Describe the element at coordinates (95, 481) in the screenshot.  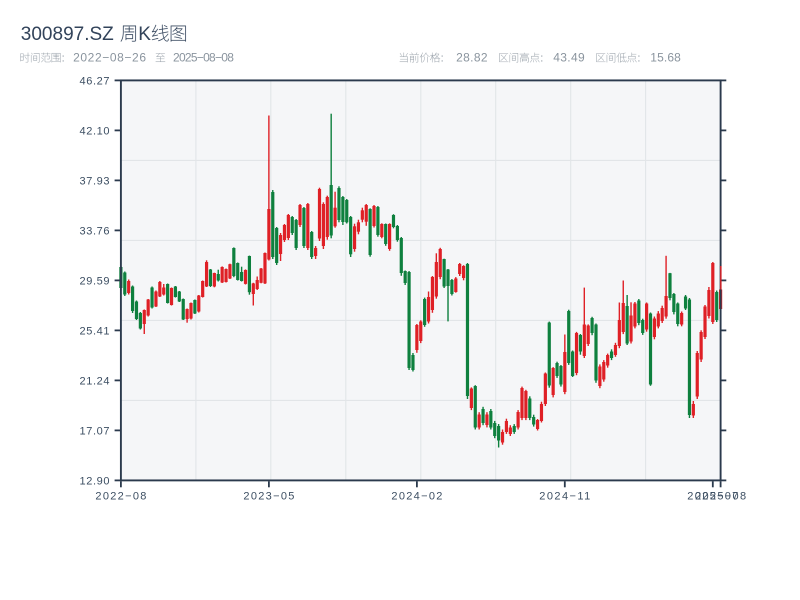
I see `svg-text: 12.90` at that location.